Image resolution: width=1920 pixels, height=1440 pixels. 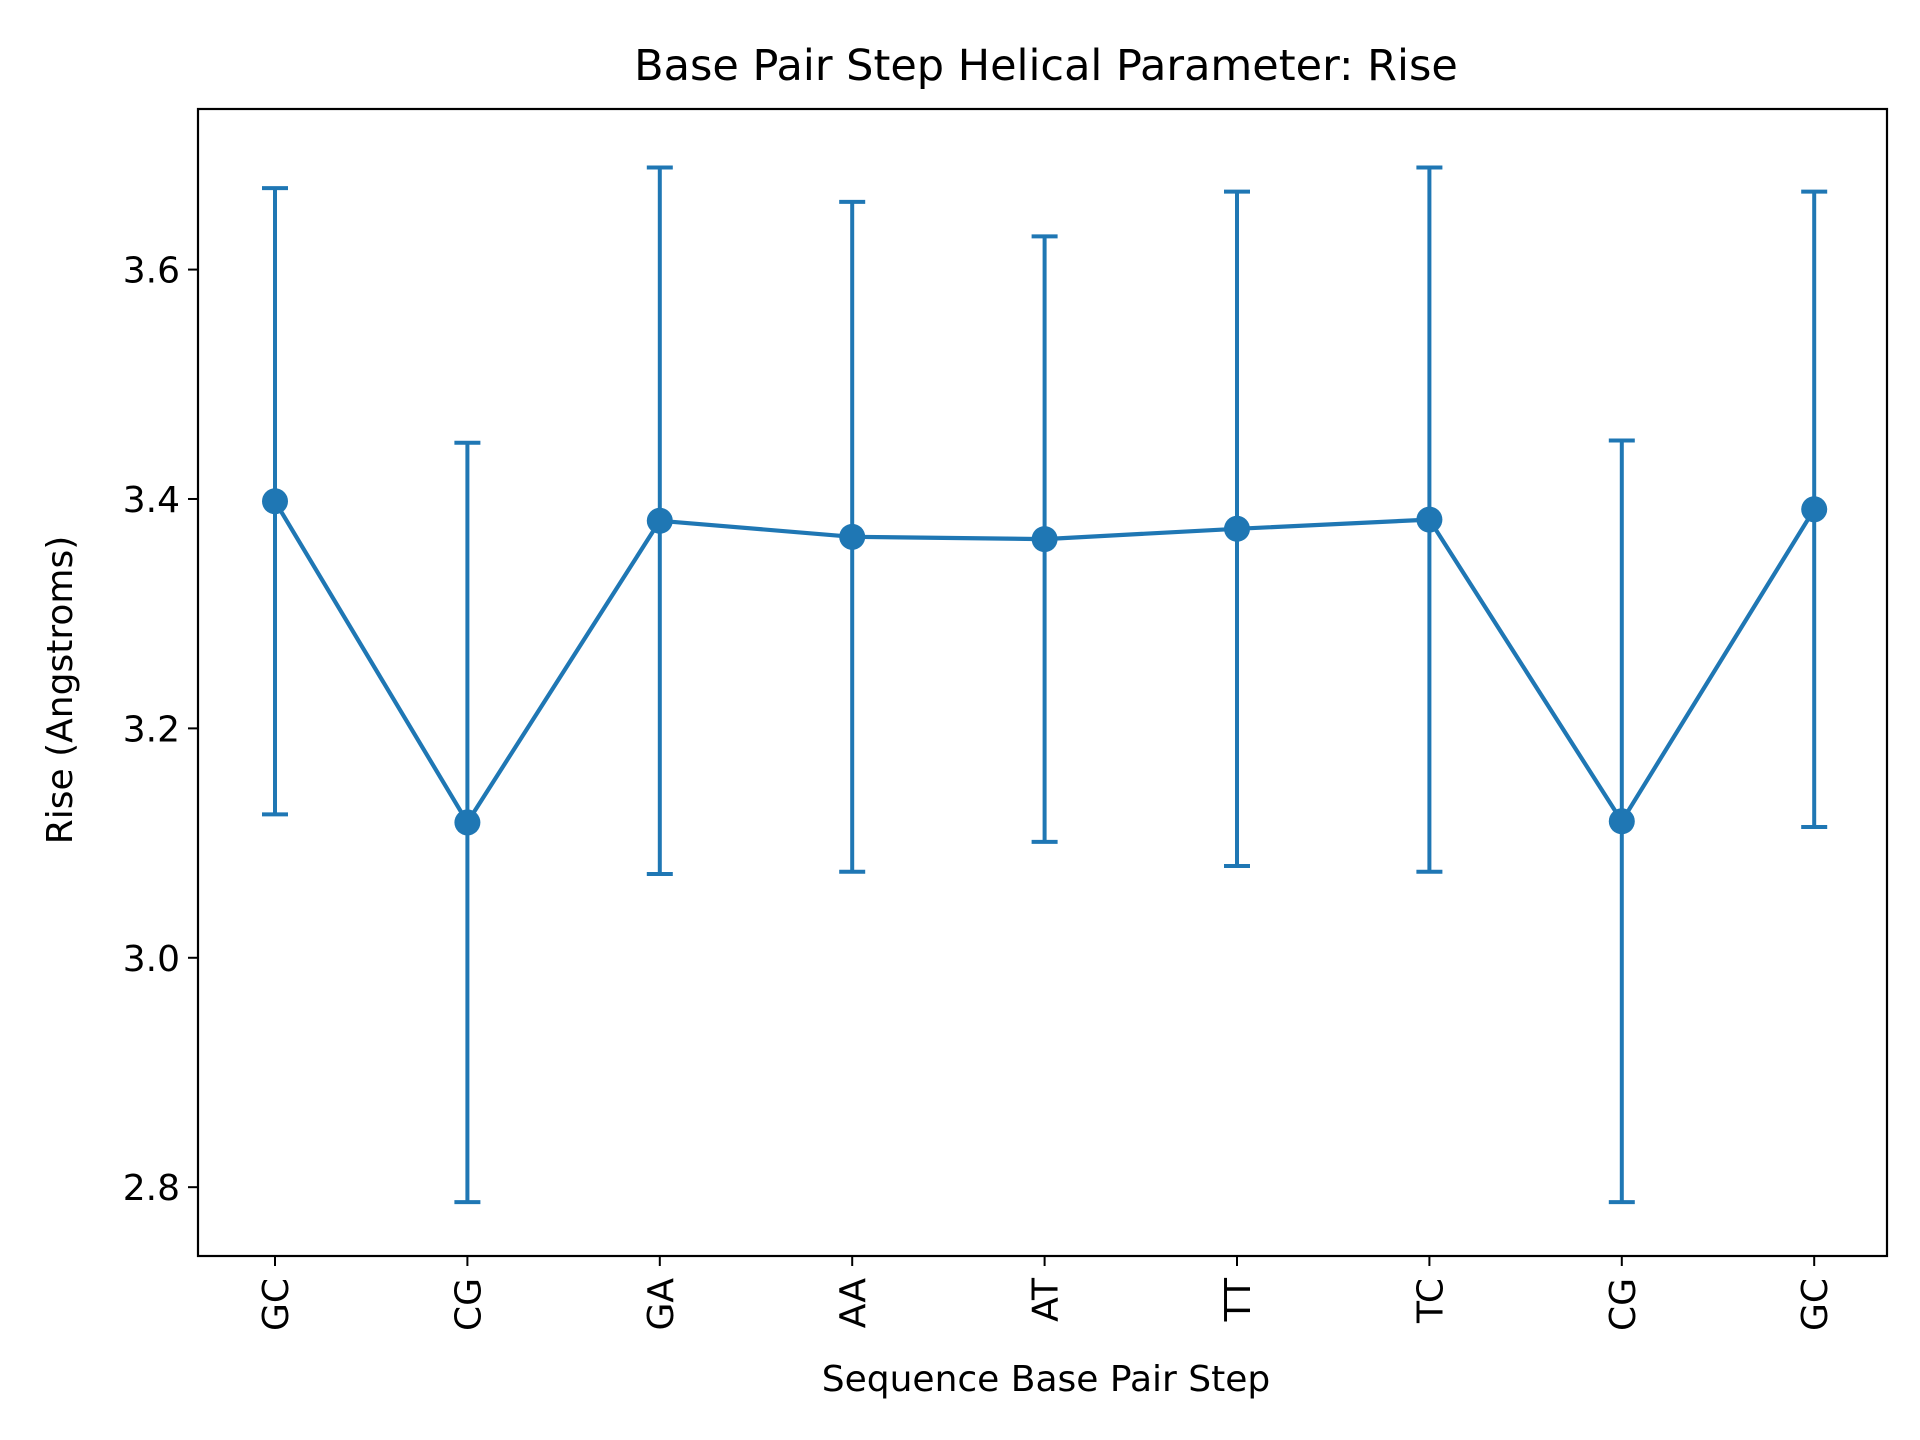 What do you see at coordinates (151, 729) in the screenshot?
I see `y-tick-label: 3.2` at bounding box center [151, 729].